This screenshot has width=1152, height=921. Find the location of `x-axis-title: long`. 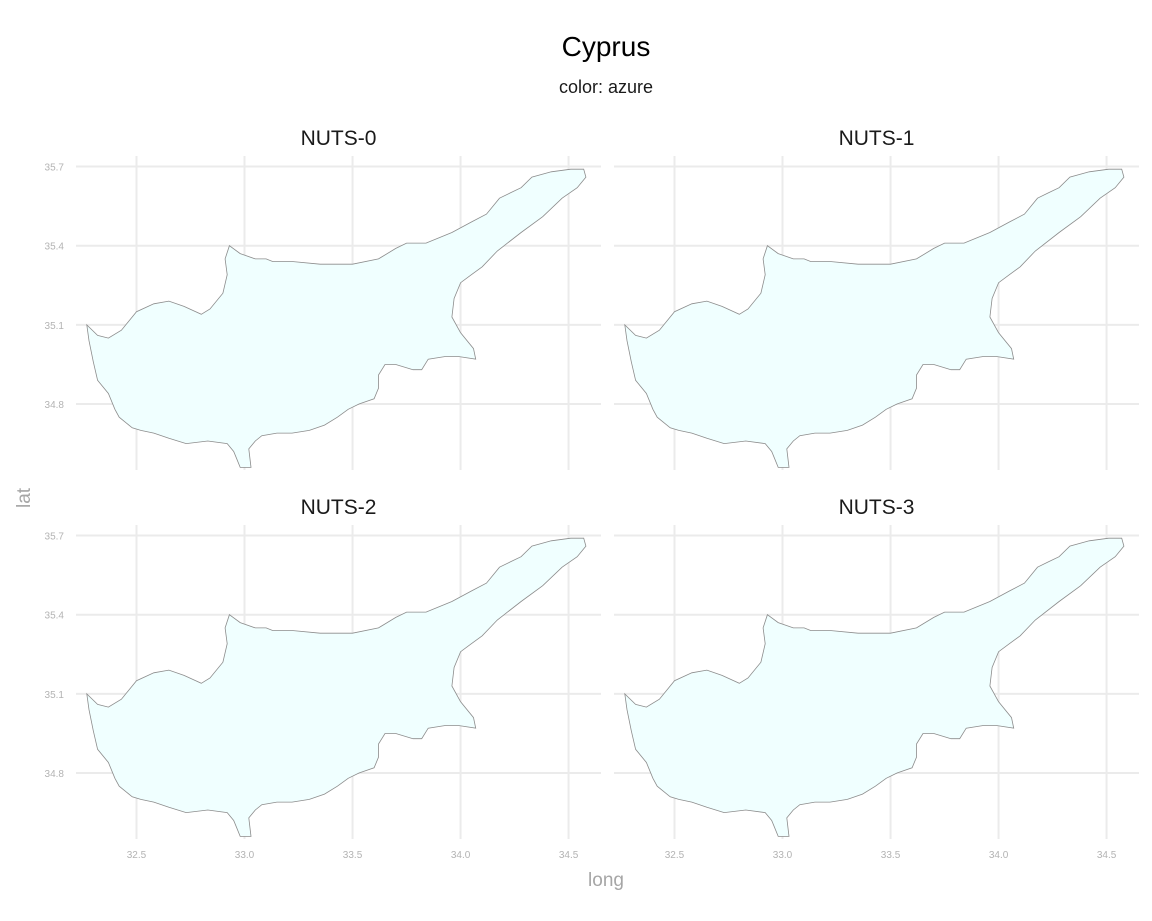

x-axis-title: long is located at coordinates (606, 880).